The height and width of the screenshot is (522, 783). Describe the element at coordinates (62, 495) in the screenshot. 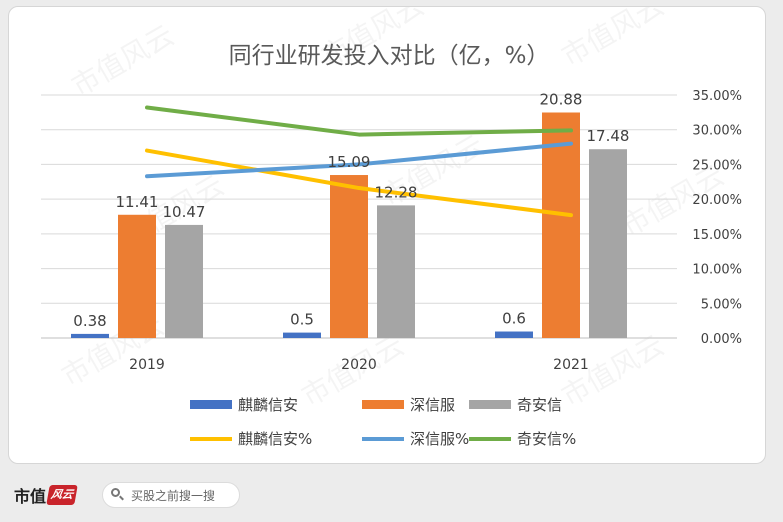

I see `brand-mark: 风云` at that location.